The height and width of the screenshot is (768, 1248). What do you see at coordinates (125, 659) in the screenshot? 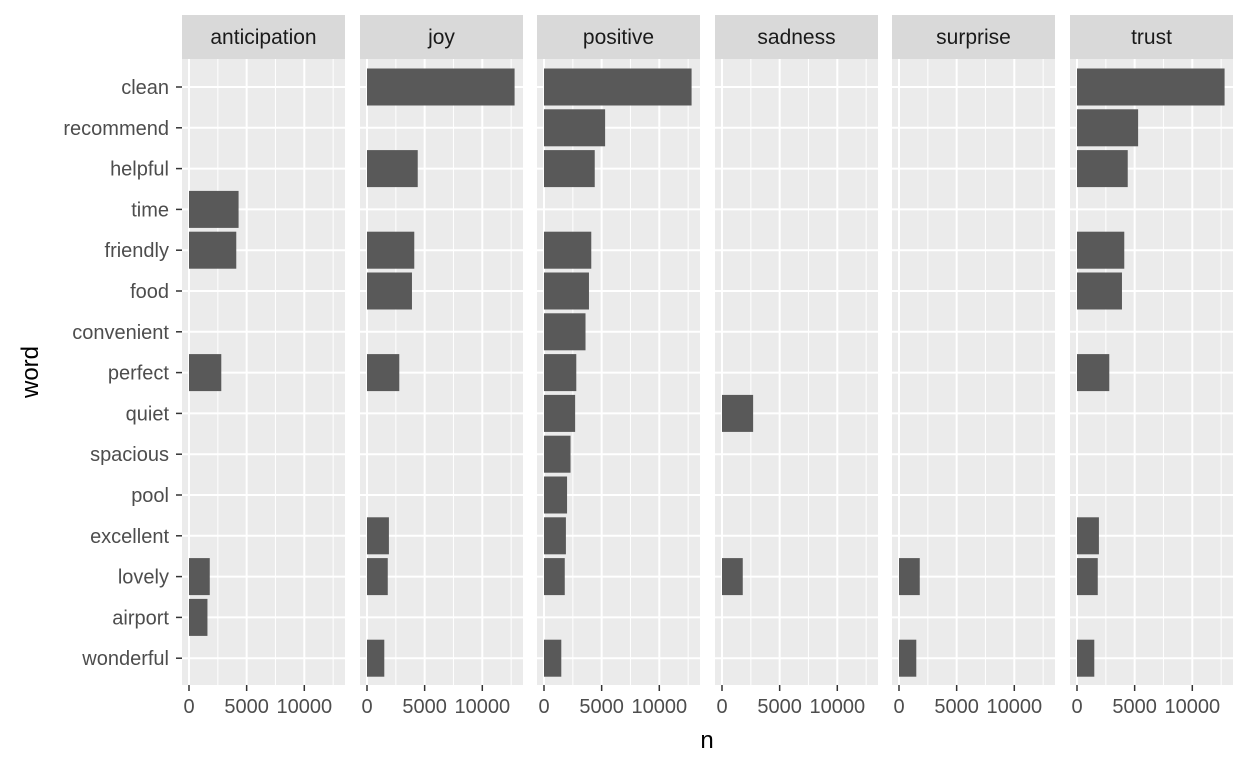
I see `y-tick-label-wonderful: wonderful` at bounding box center [125, 659].